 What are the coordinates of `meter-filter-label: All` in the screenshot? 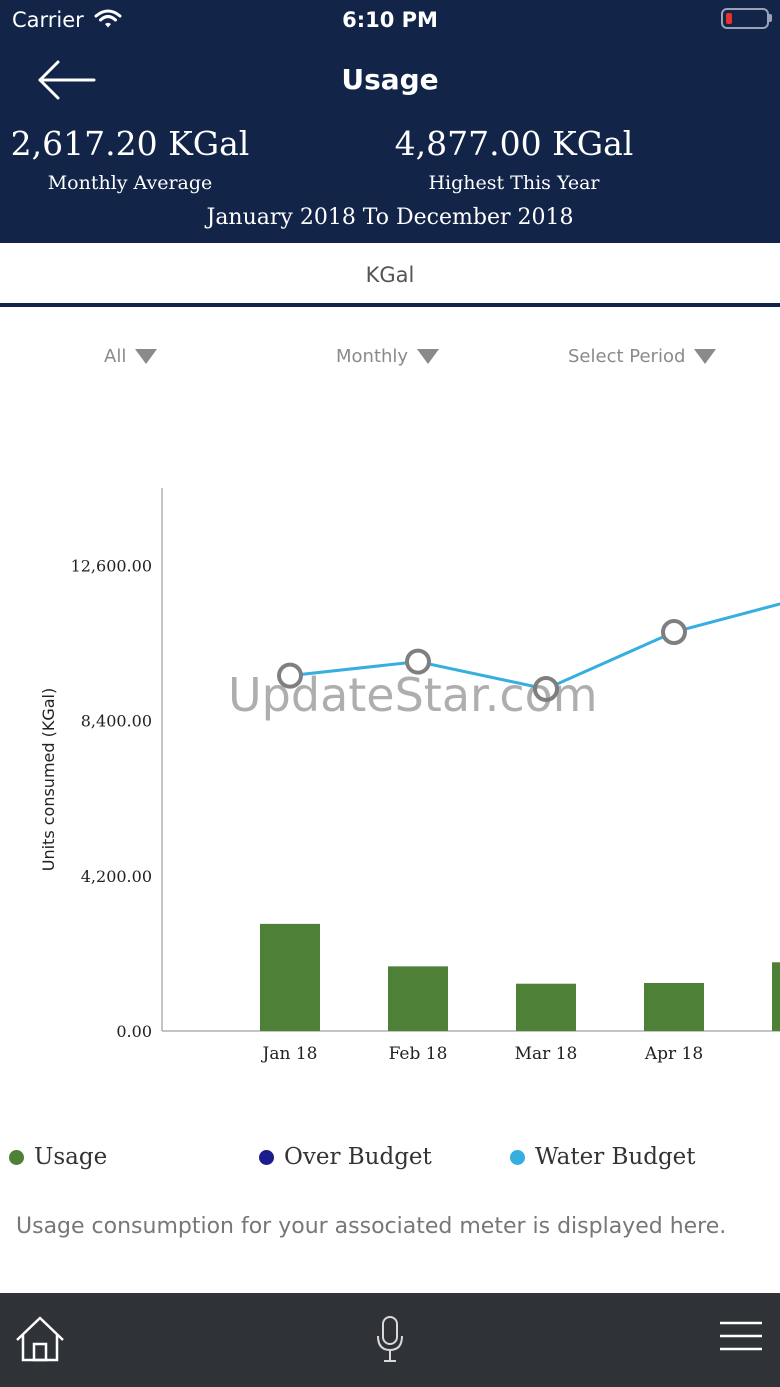 It's located at (115, 356).